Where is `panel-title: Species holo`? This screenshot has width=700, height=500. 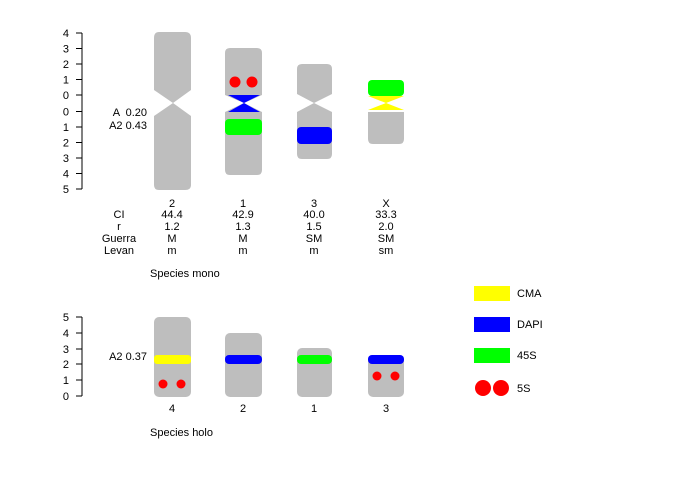 panel-title: Species holo is located at coordinates (181, 433).